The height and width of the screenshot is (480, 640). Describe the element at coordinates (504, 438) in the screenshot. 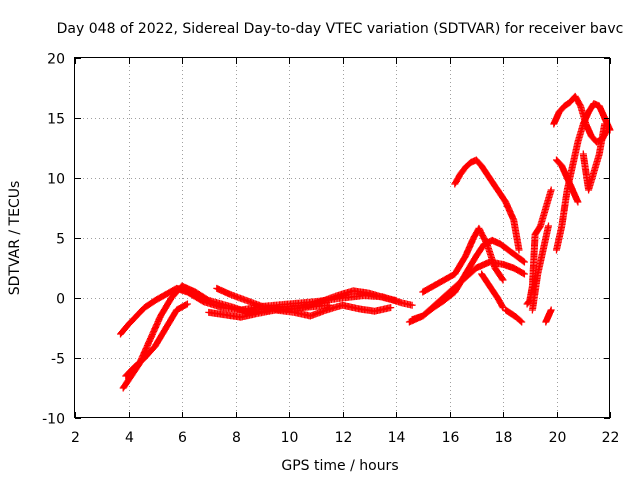

I see `x-tick-label: 18` at that location.